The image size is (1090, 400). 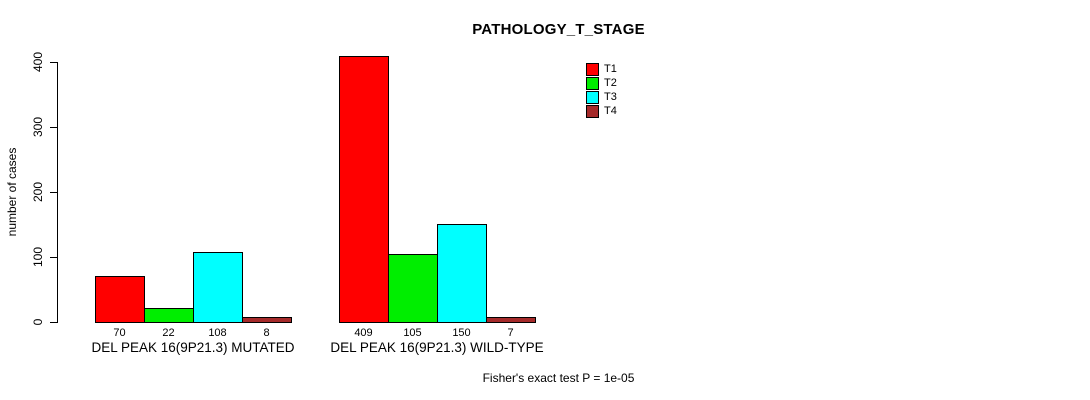 What do you see at coordinates (601, 69) in the screenshot?
I see `legend-item-t1: T1` at bounding box center [601, 69].